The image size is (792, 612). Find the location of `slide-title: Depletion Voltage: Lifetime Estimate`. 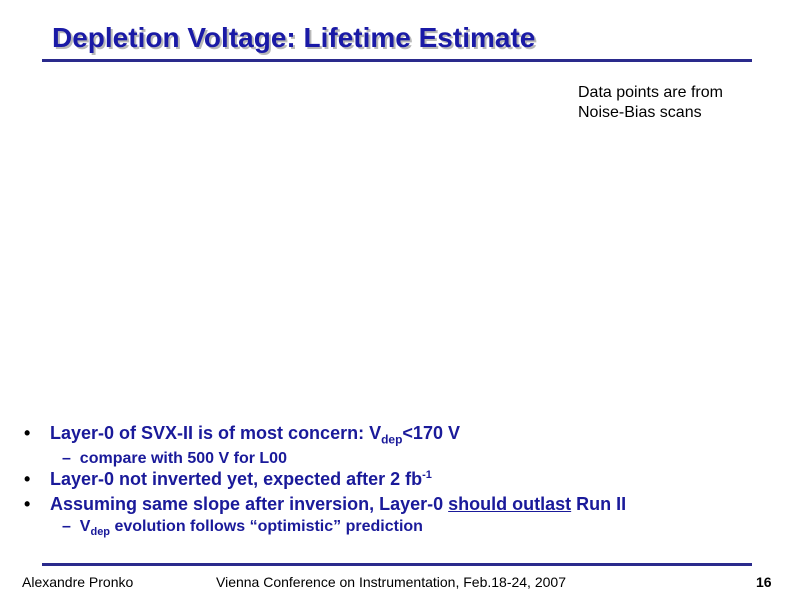

slide-title: Depletion Voltage: Lifetime Estimate is located at coordinates (294, 37).